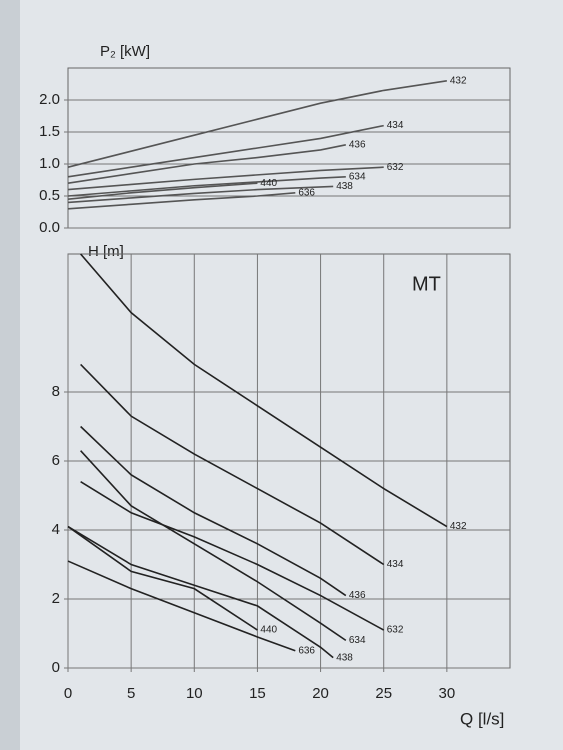 The width and height of the screenshot is (563, 750). I want to click on y-tick-label: 1.0, so click(49, 163).